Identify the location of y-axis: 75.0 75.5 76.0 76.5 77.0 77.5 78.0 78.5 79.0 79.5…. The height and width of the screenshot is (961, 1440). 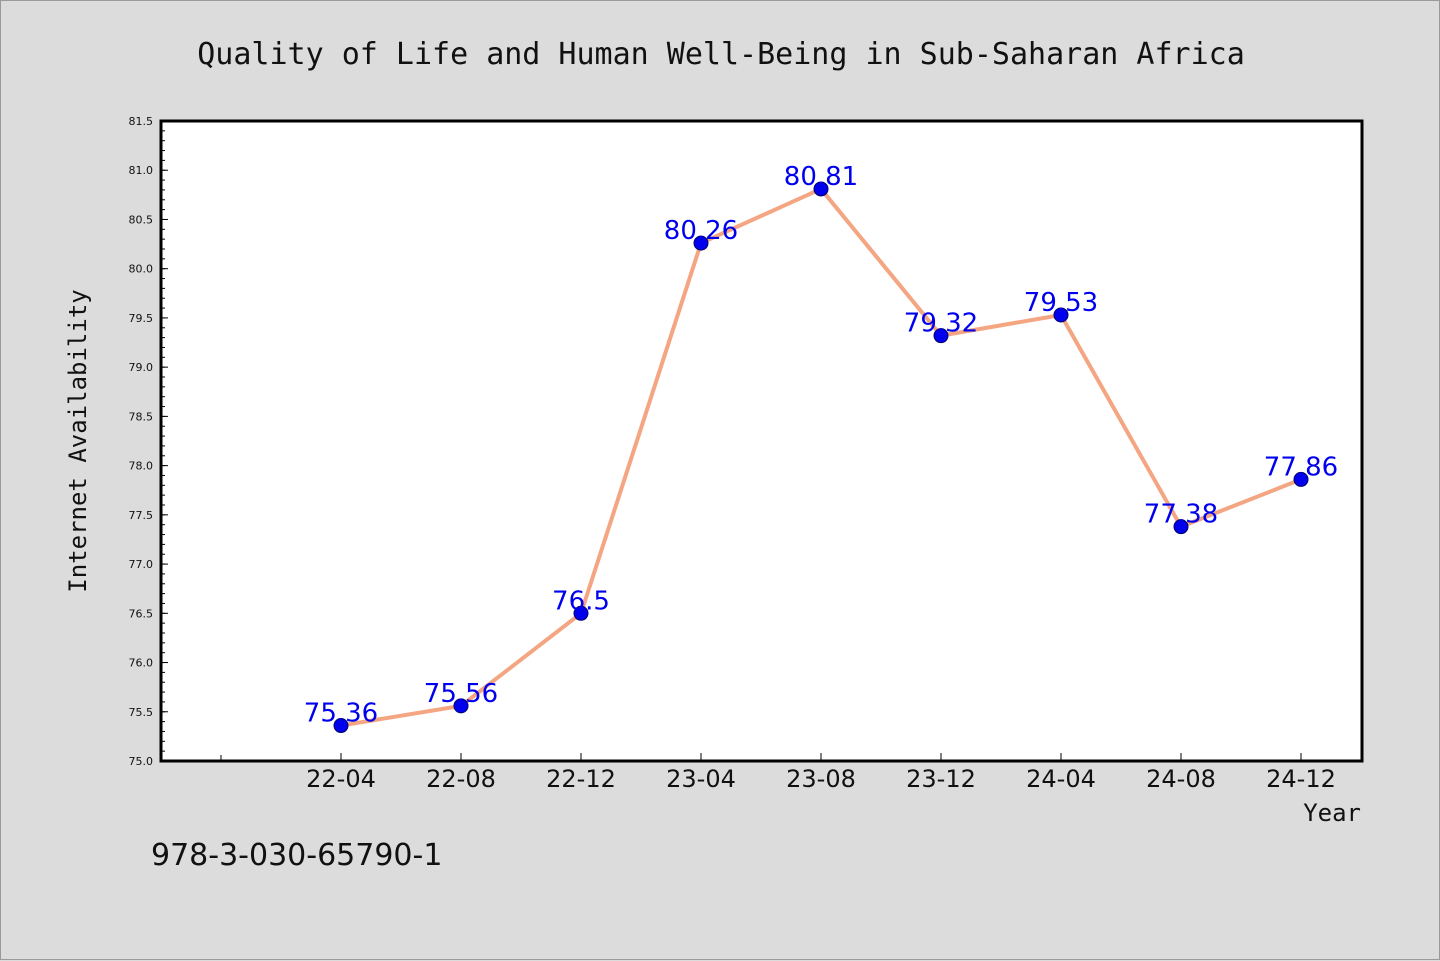
(148, 441).